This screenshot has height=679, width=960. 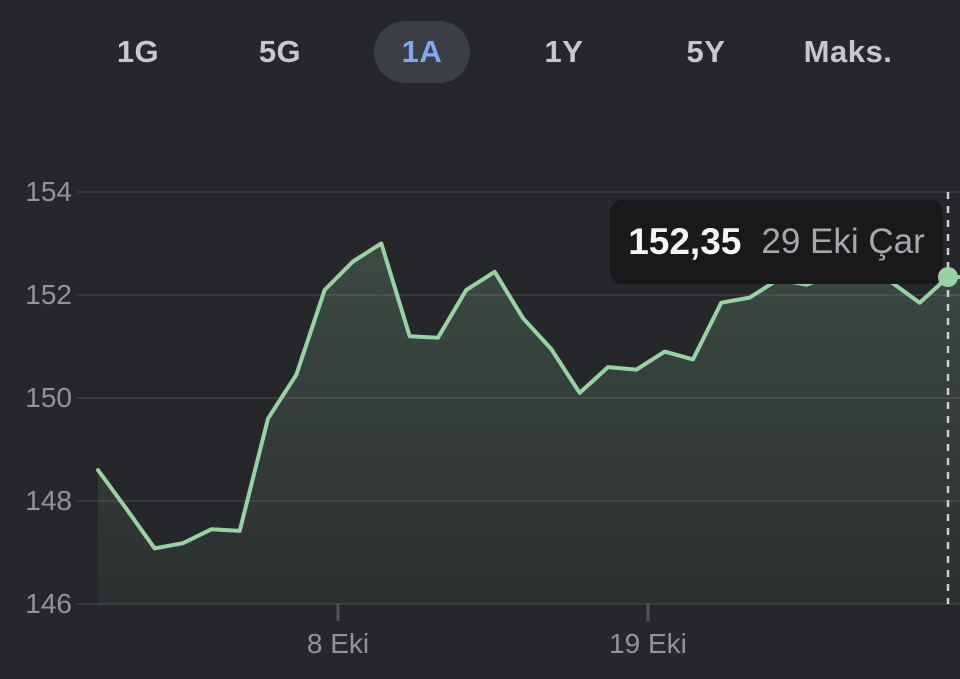 What do you see at coordinates (48, 191) in the screenshot?
I see `y-axis-label-154: 154` at bounding box center [48, 191].